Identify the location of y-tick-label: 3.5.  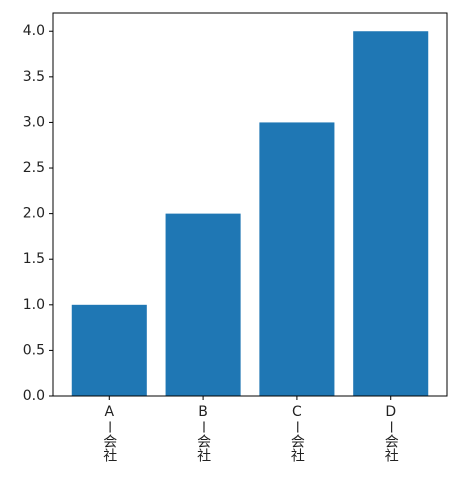
(34, 77).